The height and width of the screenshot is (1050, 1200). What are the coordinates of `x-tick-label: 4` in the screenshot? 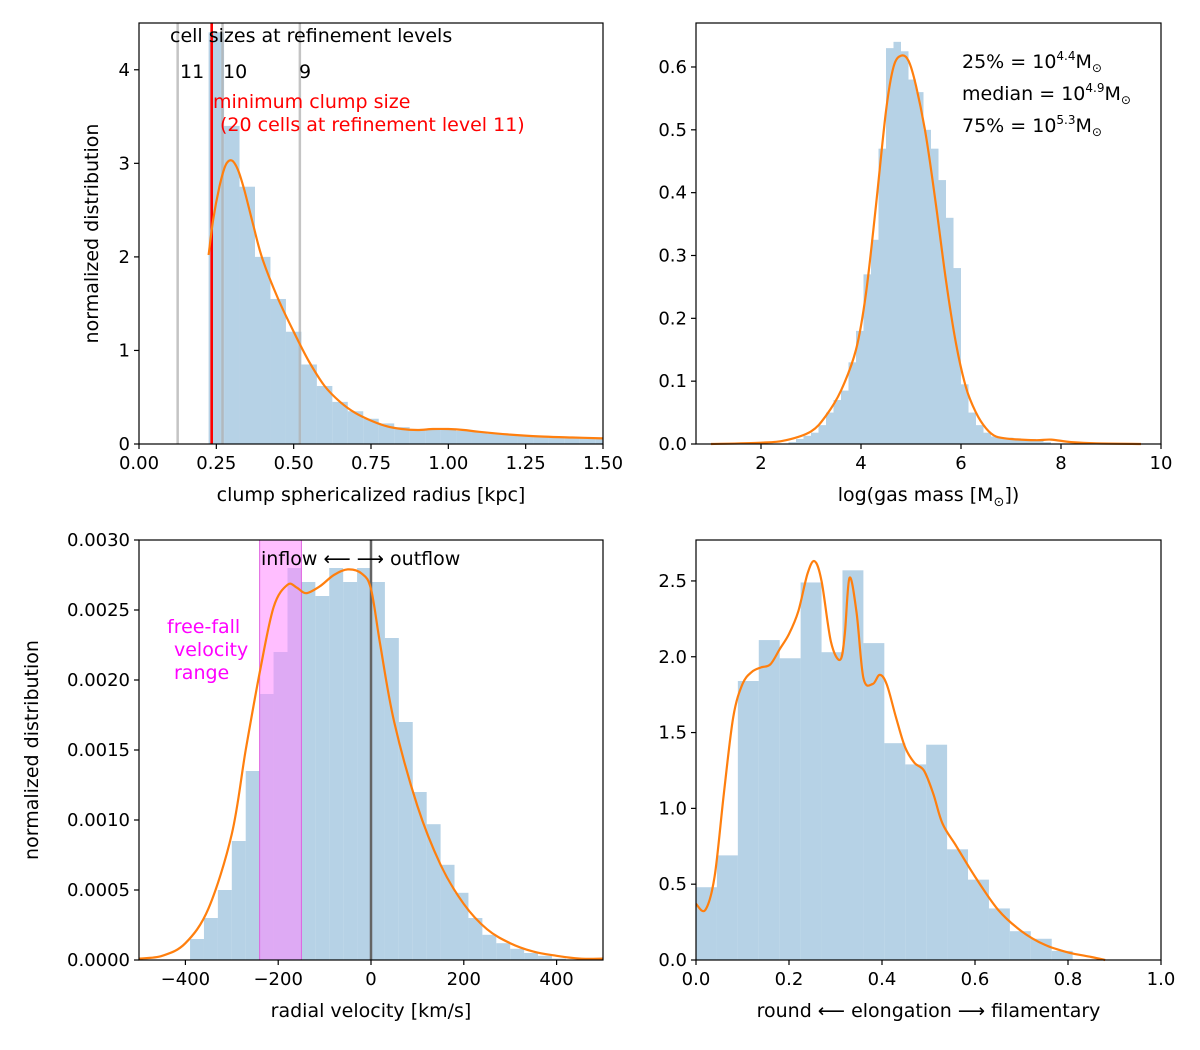 It's located at (860, 463).